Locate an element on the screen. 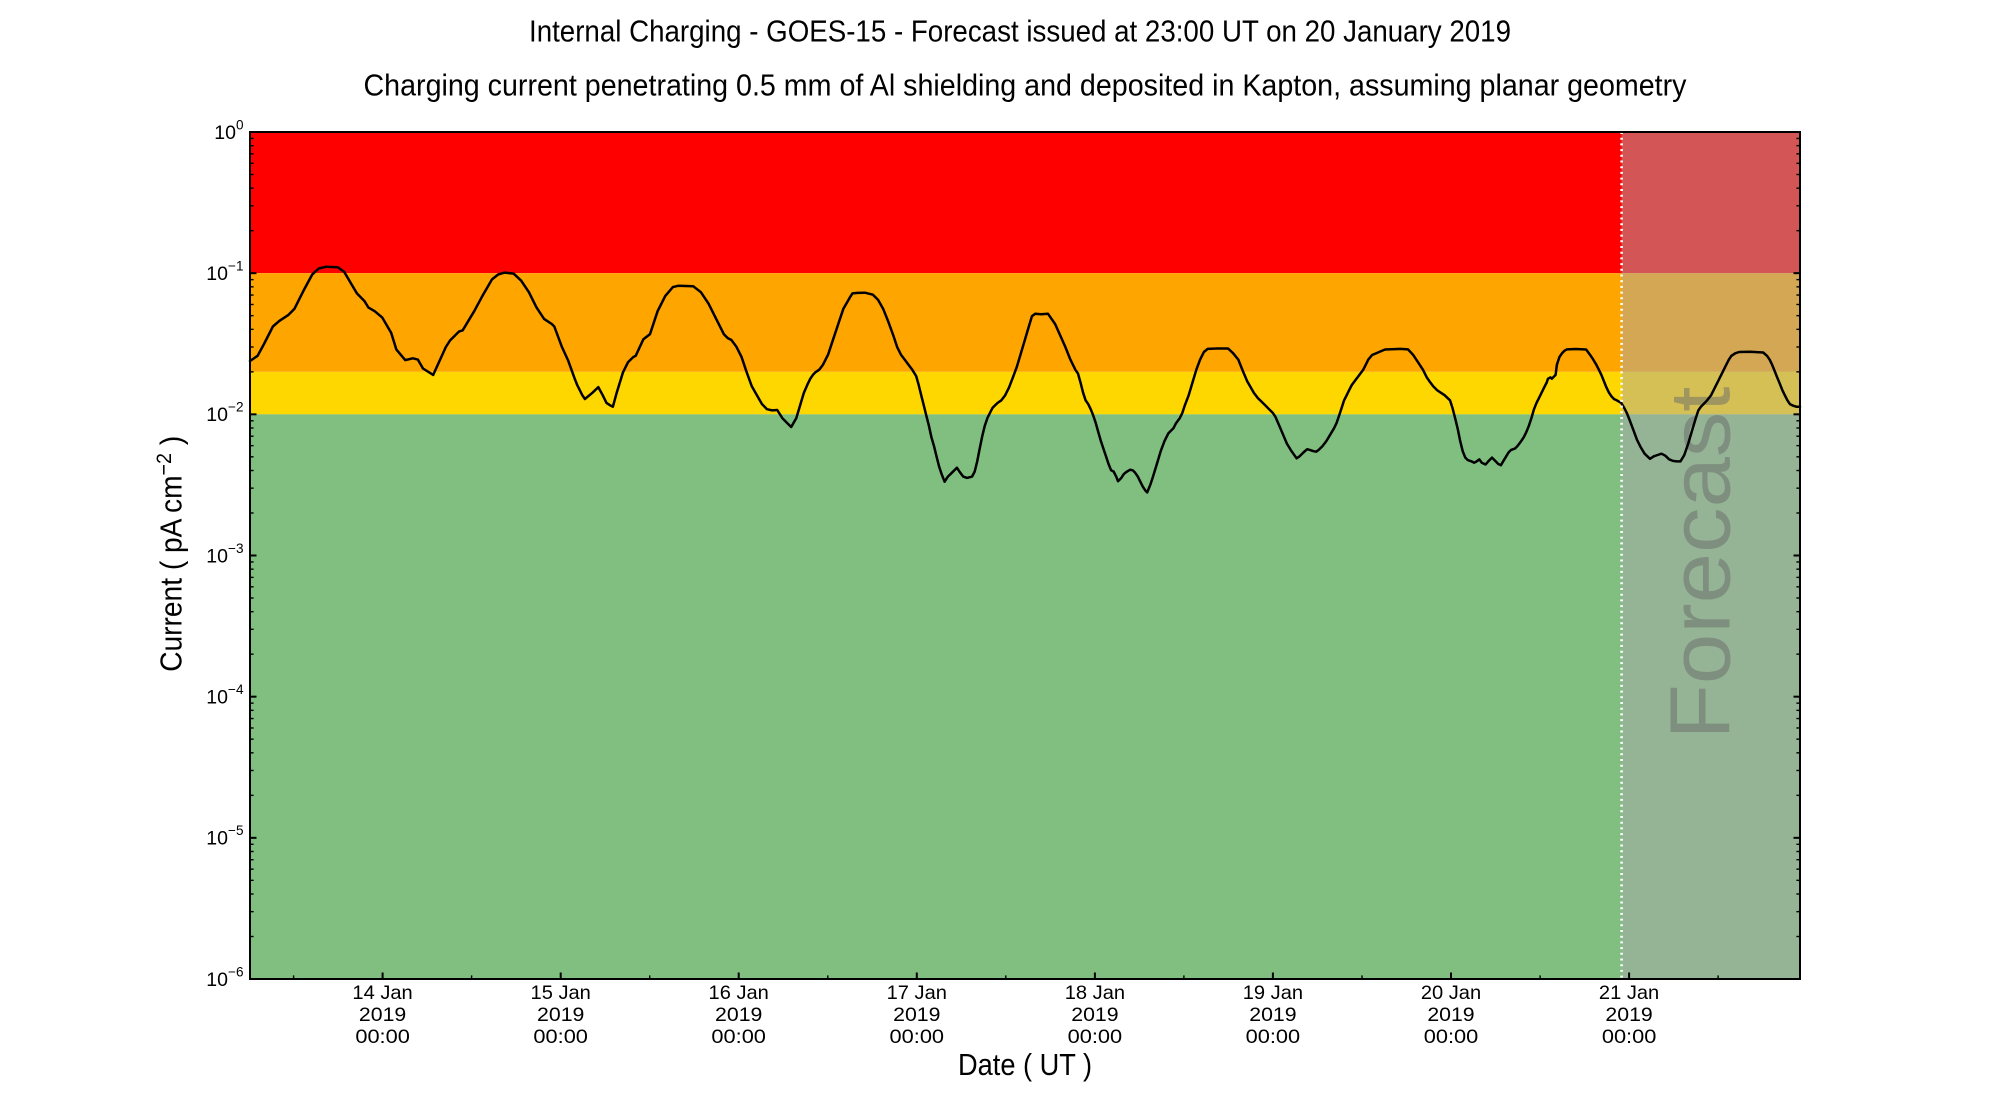 This screenshot has width=2000, height=1100. svg-text: 20 Jan is located at coordinates (1451, 993).